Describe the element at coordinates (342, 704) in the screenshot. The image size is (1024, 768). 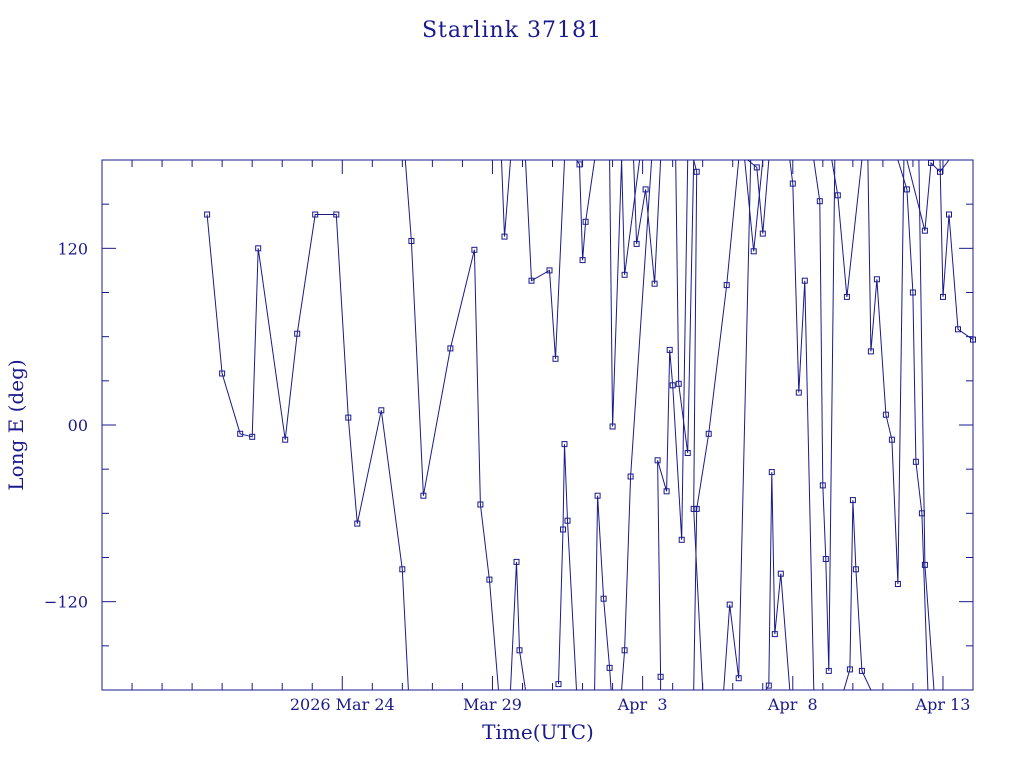
I see `x-tick-label: 2026 Mar 24` at that location.